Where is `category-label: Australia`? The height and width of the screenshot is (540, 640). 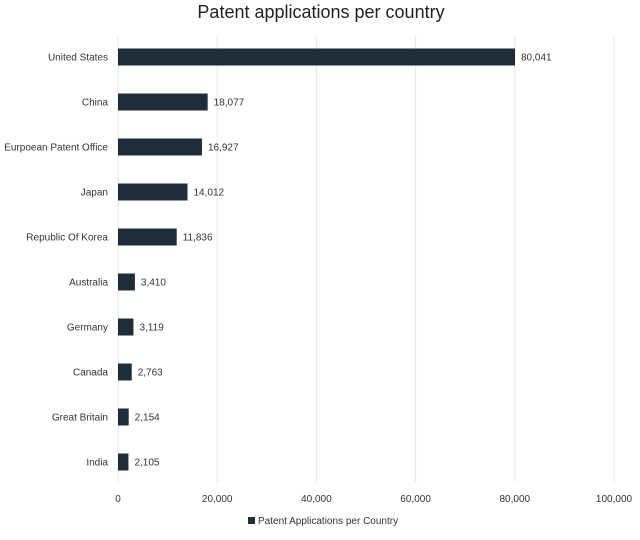
category-label: Australia is located at coordinates (88, 283).